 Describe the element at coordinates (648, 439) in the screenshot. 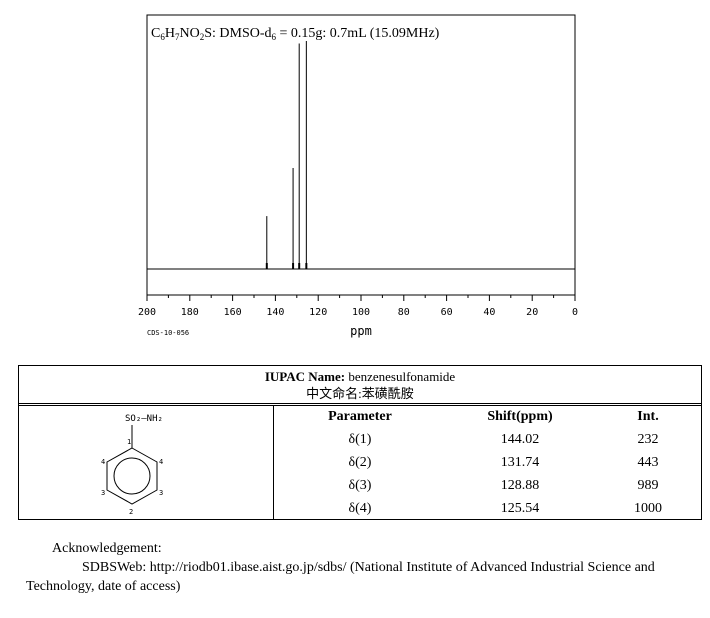

I see `table-cell-int: 232` at that location.